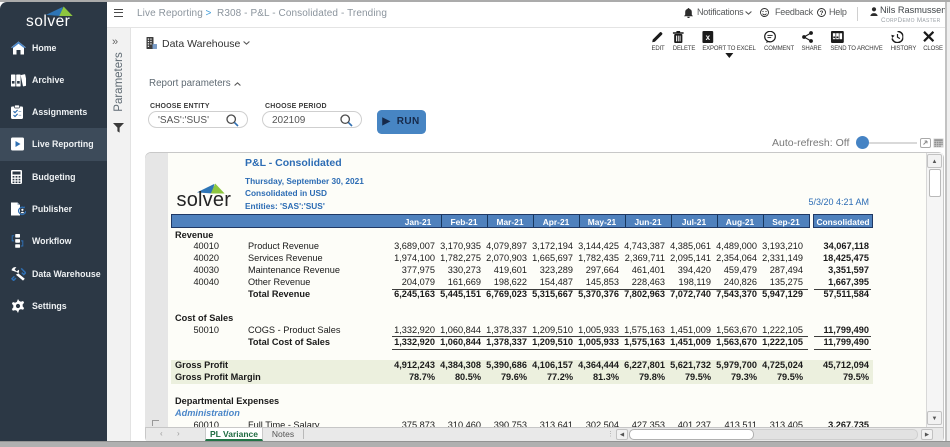 This screenshot has width=950, height=447. What do you see at coordinates (708, 37) in the screenshot?
I see `svg-text: x` at bounding box center [708, 37].